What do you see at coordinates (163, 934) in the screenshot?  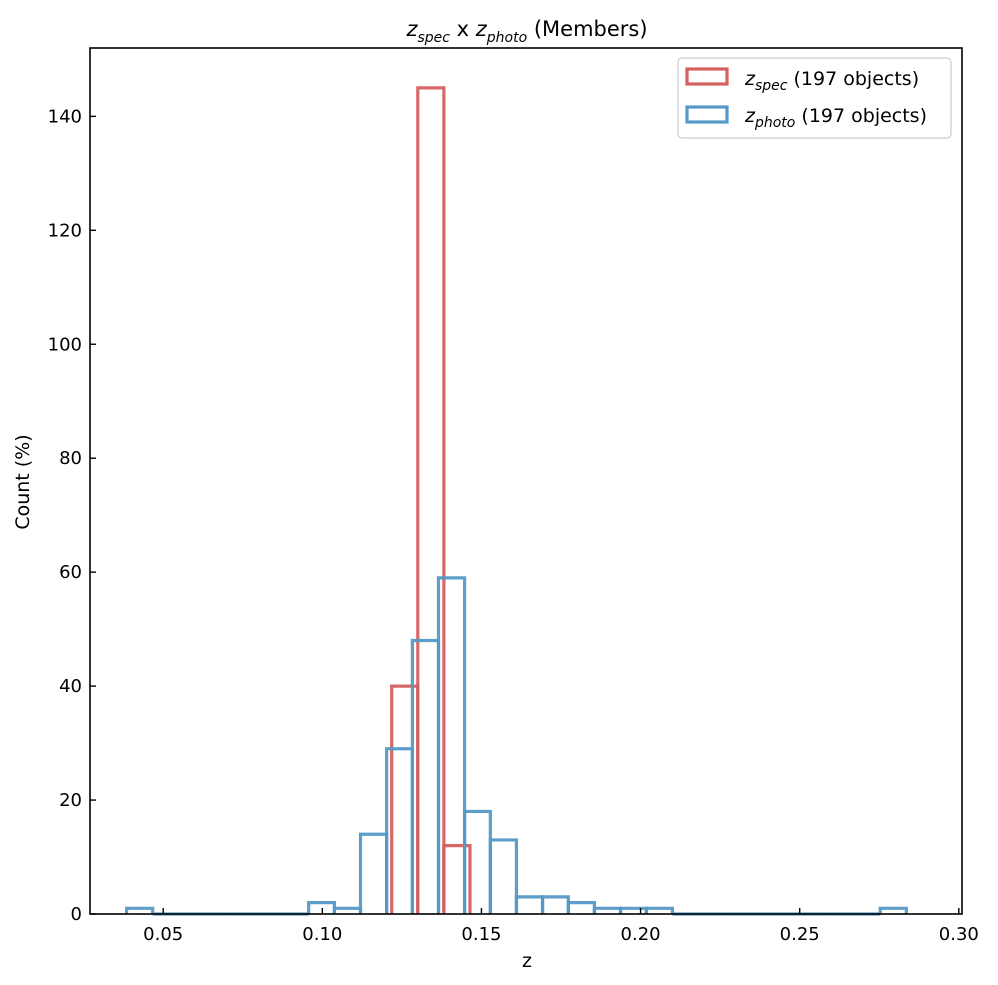 I see `x-tick-label: 0.05` at bounding box center [163, 934].